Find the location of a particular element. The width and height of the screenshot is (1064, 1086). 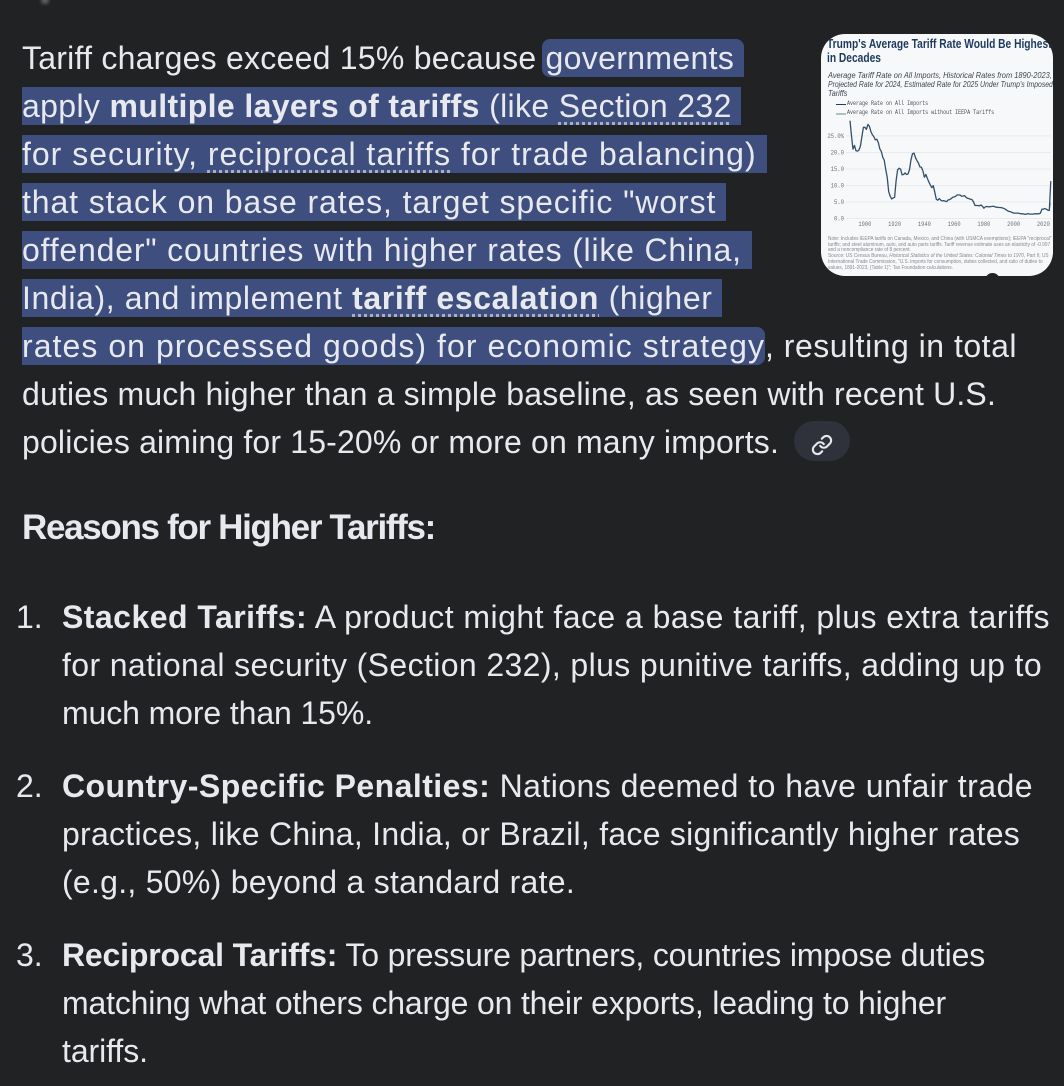

svg-text: 2020 is located at coordinates (1043, 224).